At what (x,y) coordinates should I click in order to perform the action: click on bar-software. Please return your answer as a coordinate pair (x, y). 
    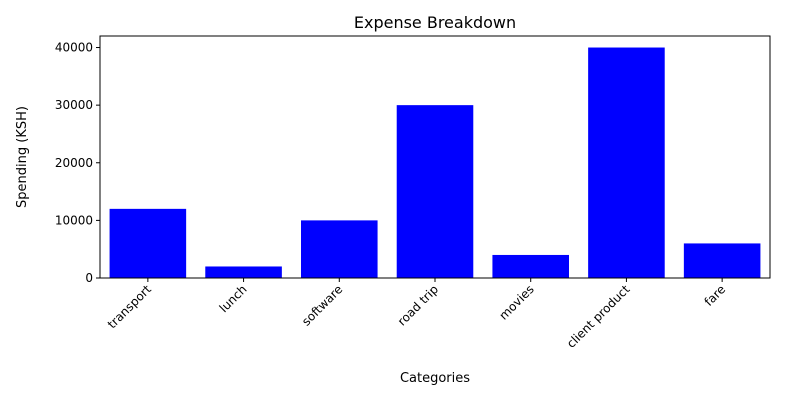
    Looking at the image, I should click on (339, 249).